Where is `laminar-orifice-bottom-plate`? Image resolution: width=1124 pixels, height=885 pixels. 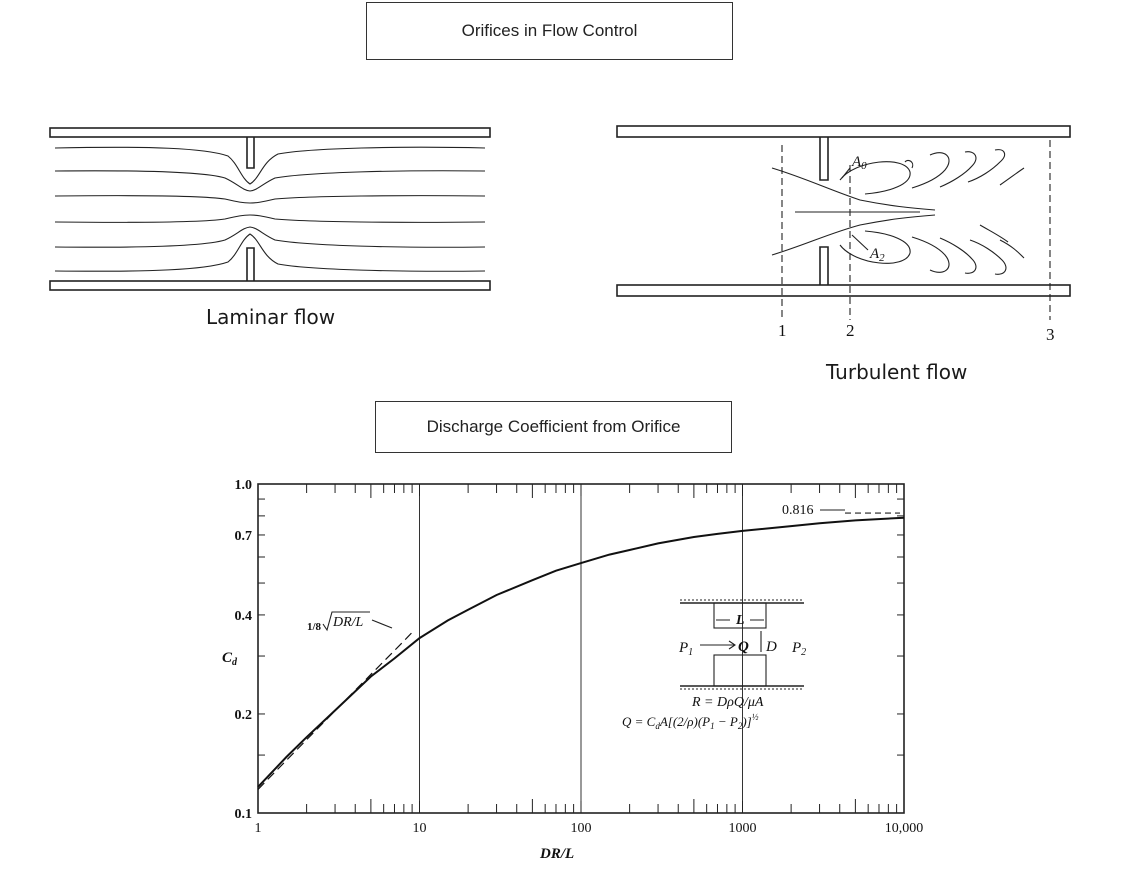
laminar-orifice-bottom-plate is located at coordinates (250, 264).